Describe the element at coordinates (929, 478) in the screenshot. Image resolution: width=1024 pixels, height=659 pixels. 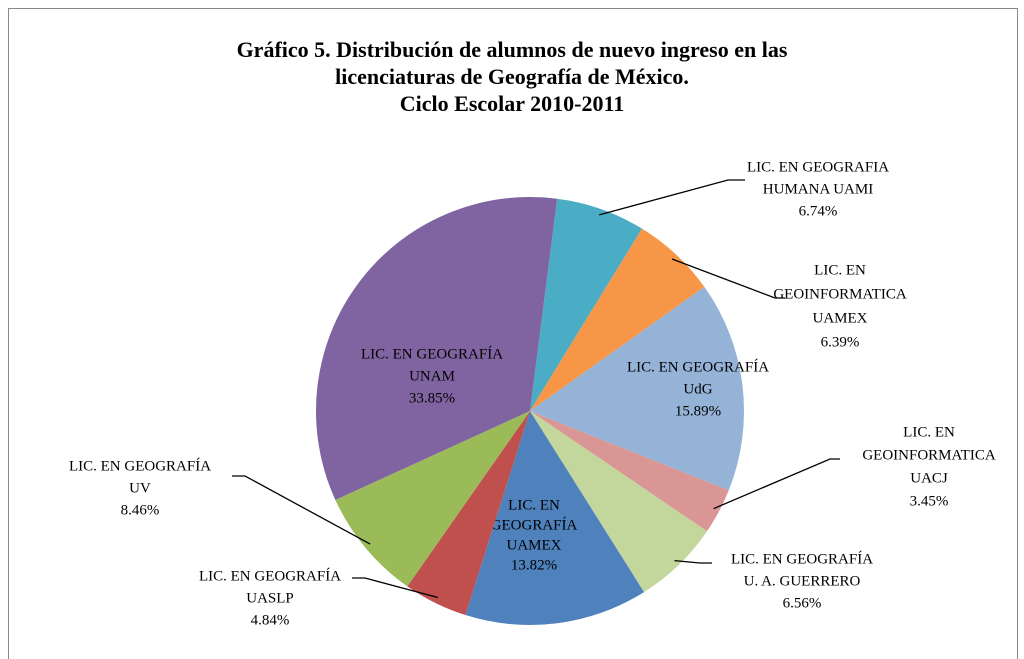
I see `slice-label: UACJ` at that location.